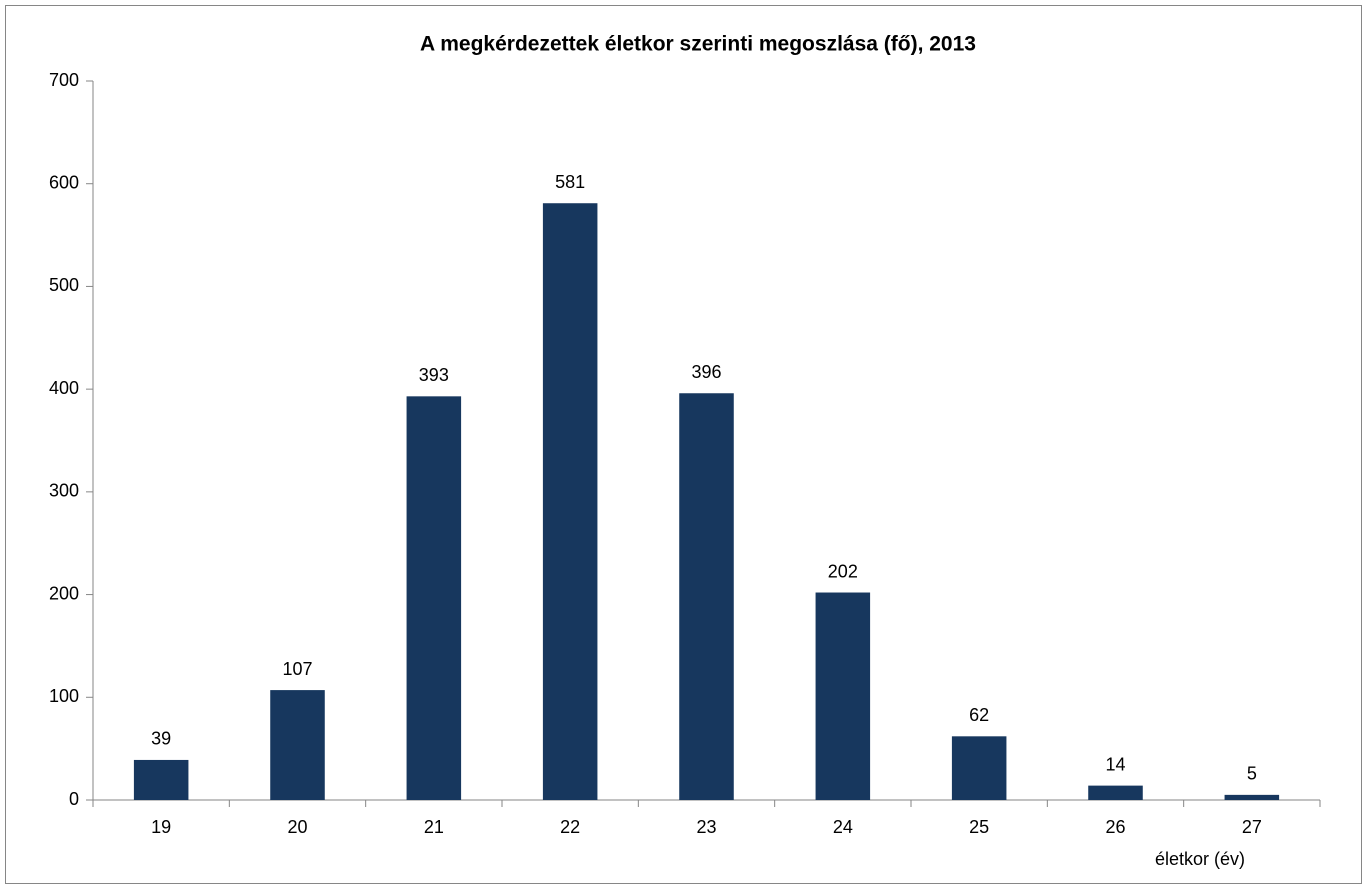 This screenshot has height=889, width=1367. Describe the element at coordinates (1115, 764) in the screenshot. I see `data-label: 14` at that location.